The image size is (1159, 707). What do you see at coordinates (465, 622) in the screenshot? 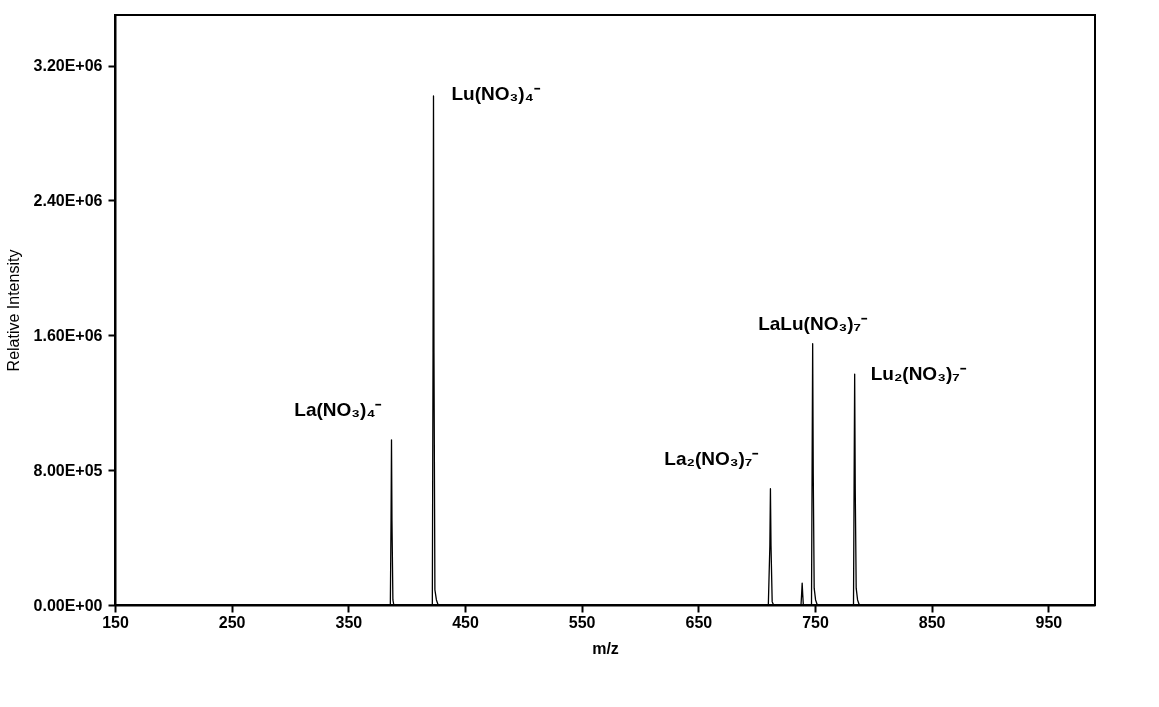
I see `x-tick-label: 450` at bounding box center [465, 622].